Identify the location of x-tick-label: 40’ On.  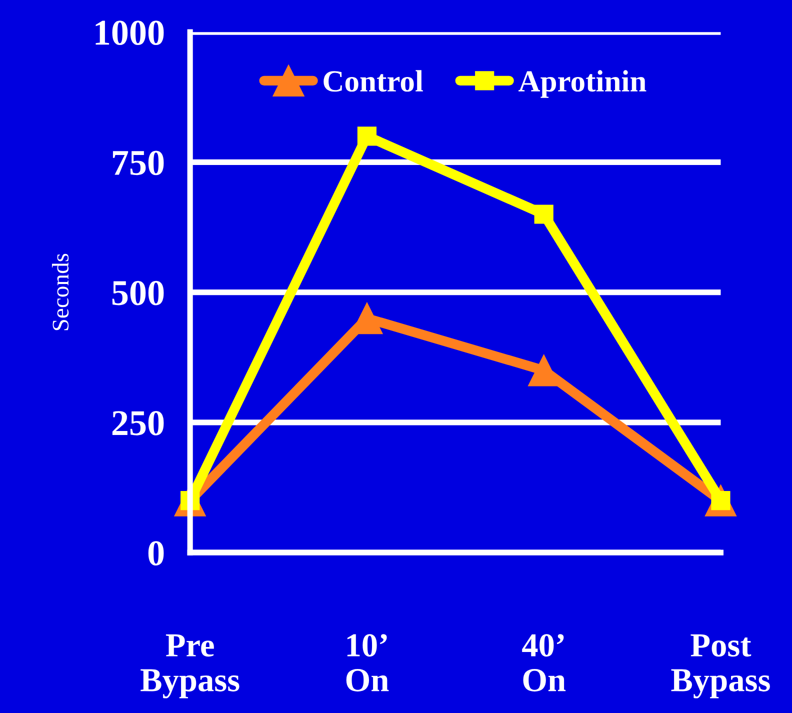
(544, 663).